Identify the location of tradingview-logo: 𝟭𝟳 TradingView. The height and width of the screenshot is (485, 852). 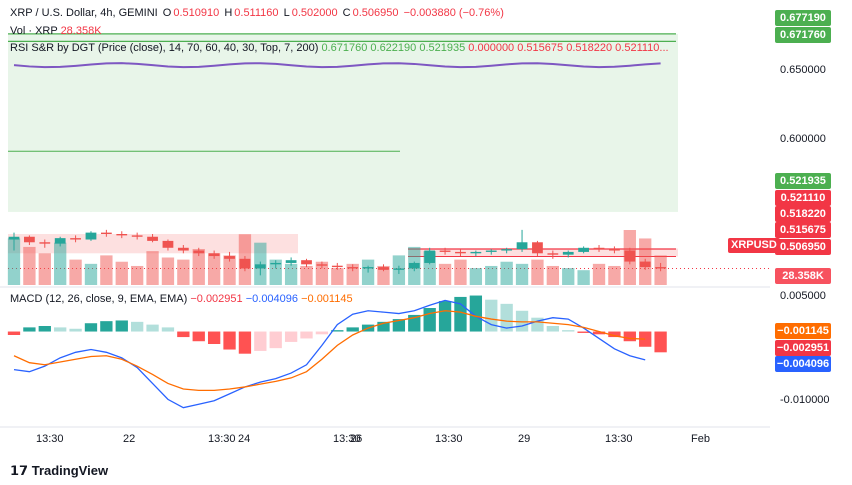
(59, 471).